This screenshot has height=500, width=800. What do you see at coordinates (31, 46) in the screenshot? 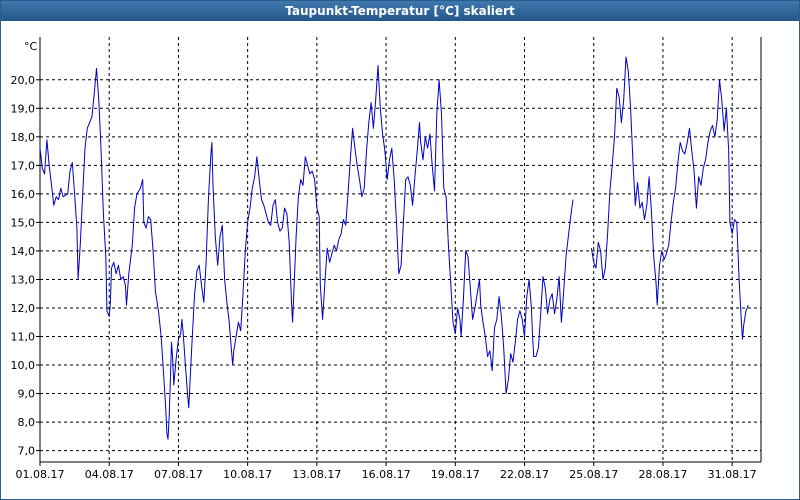
I see `y-axis-unit-label: °C` at bounding box center [31, 46].